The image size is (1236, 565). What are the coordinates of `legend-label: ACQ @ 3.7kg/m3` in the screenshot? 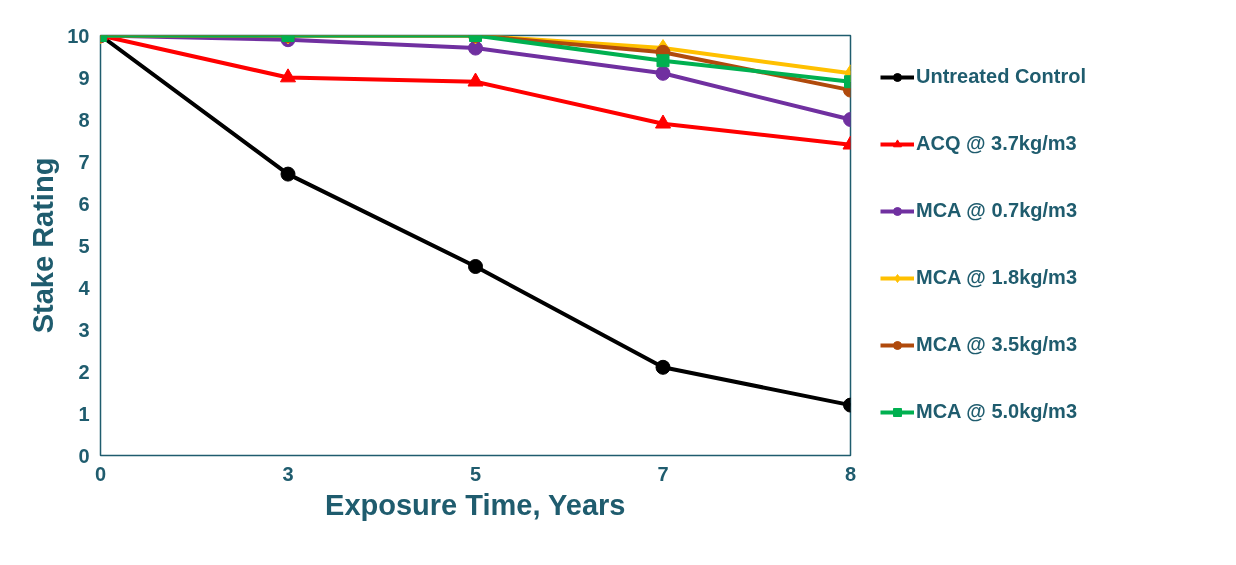 It's located at (996, 143).